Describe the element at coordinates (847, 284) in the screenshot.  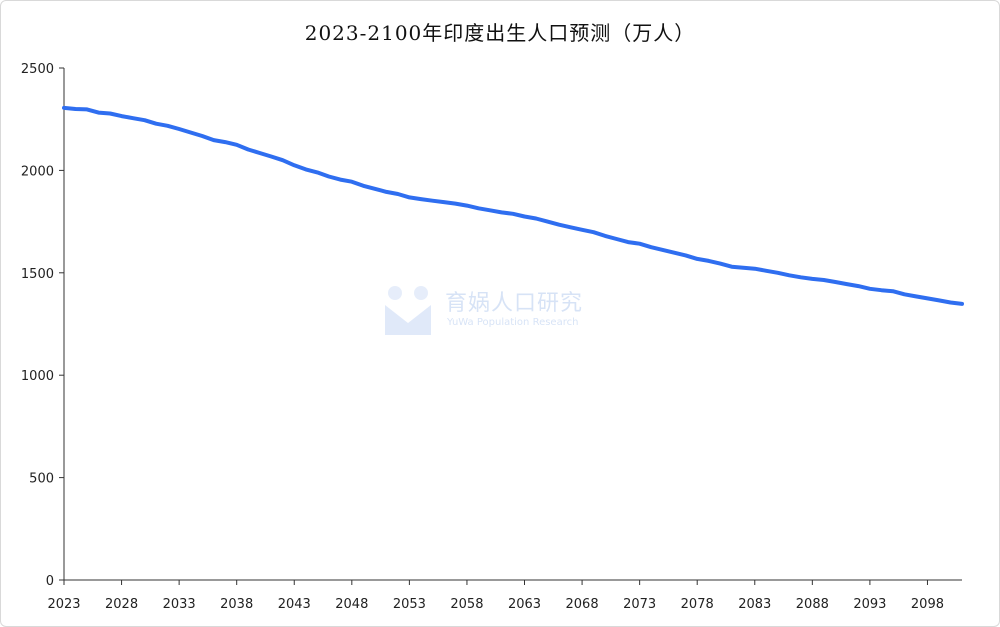
I see `data-point-2091` at that location.